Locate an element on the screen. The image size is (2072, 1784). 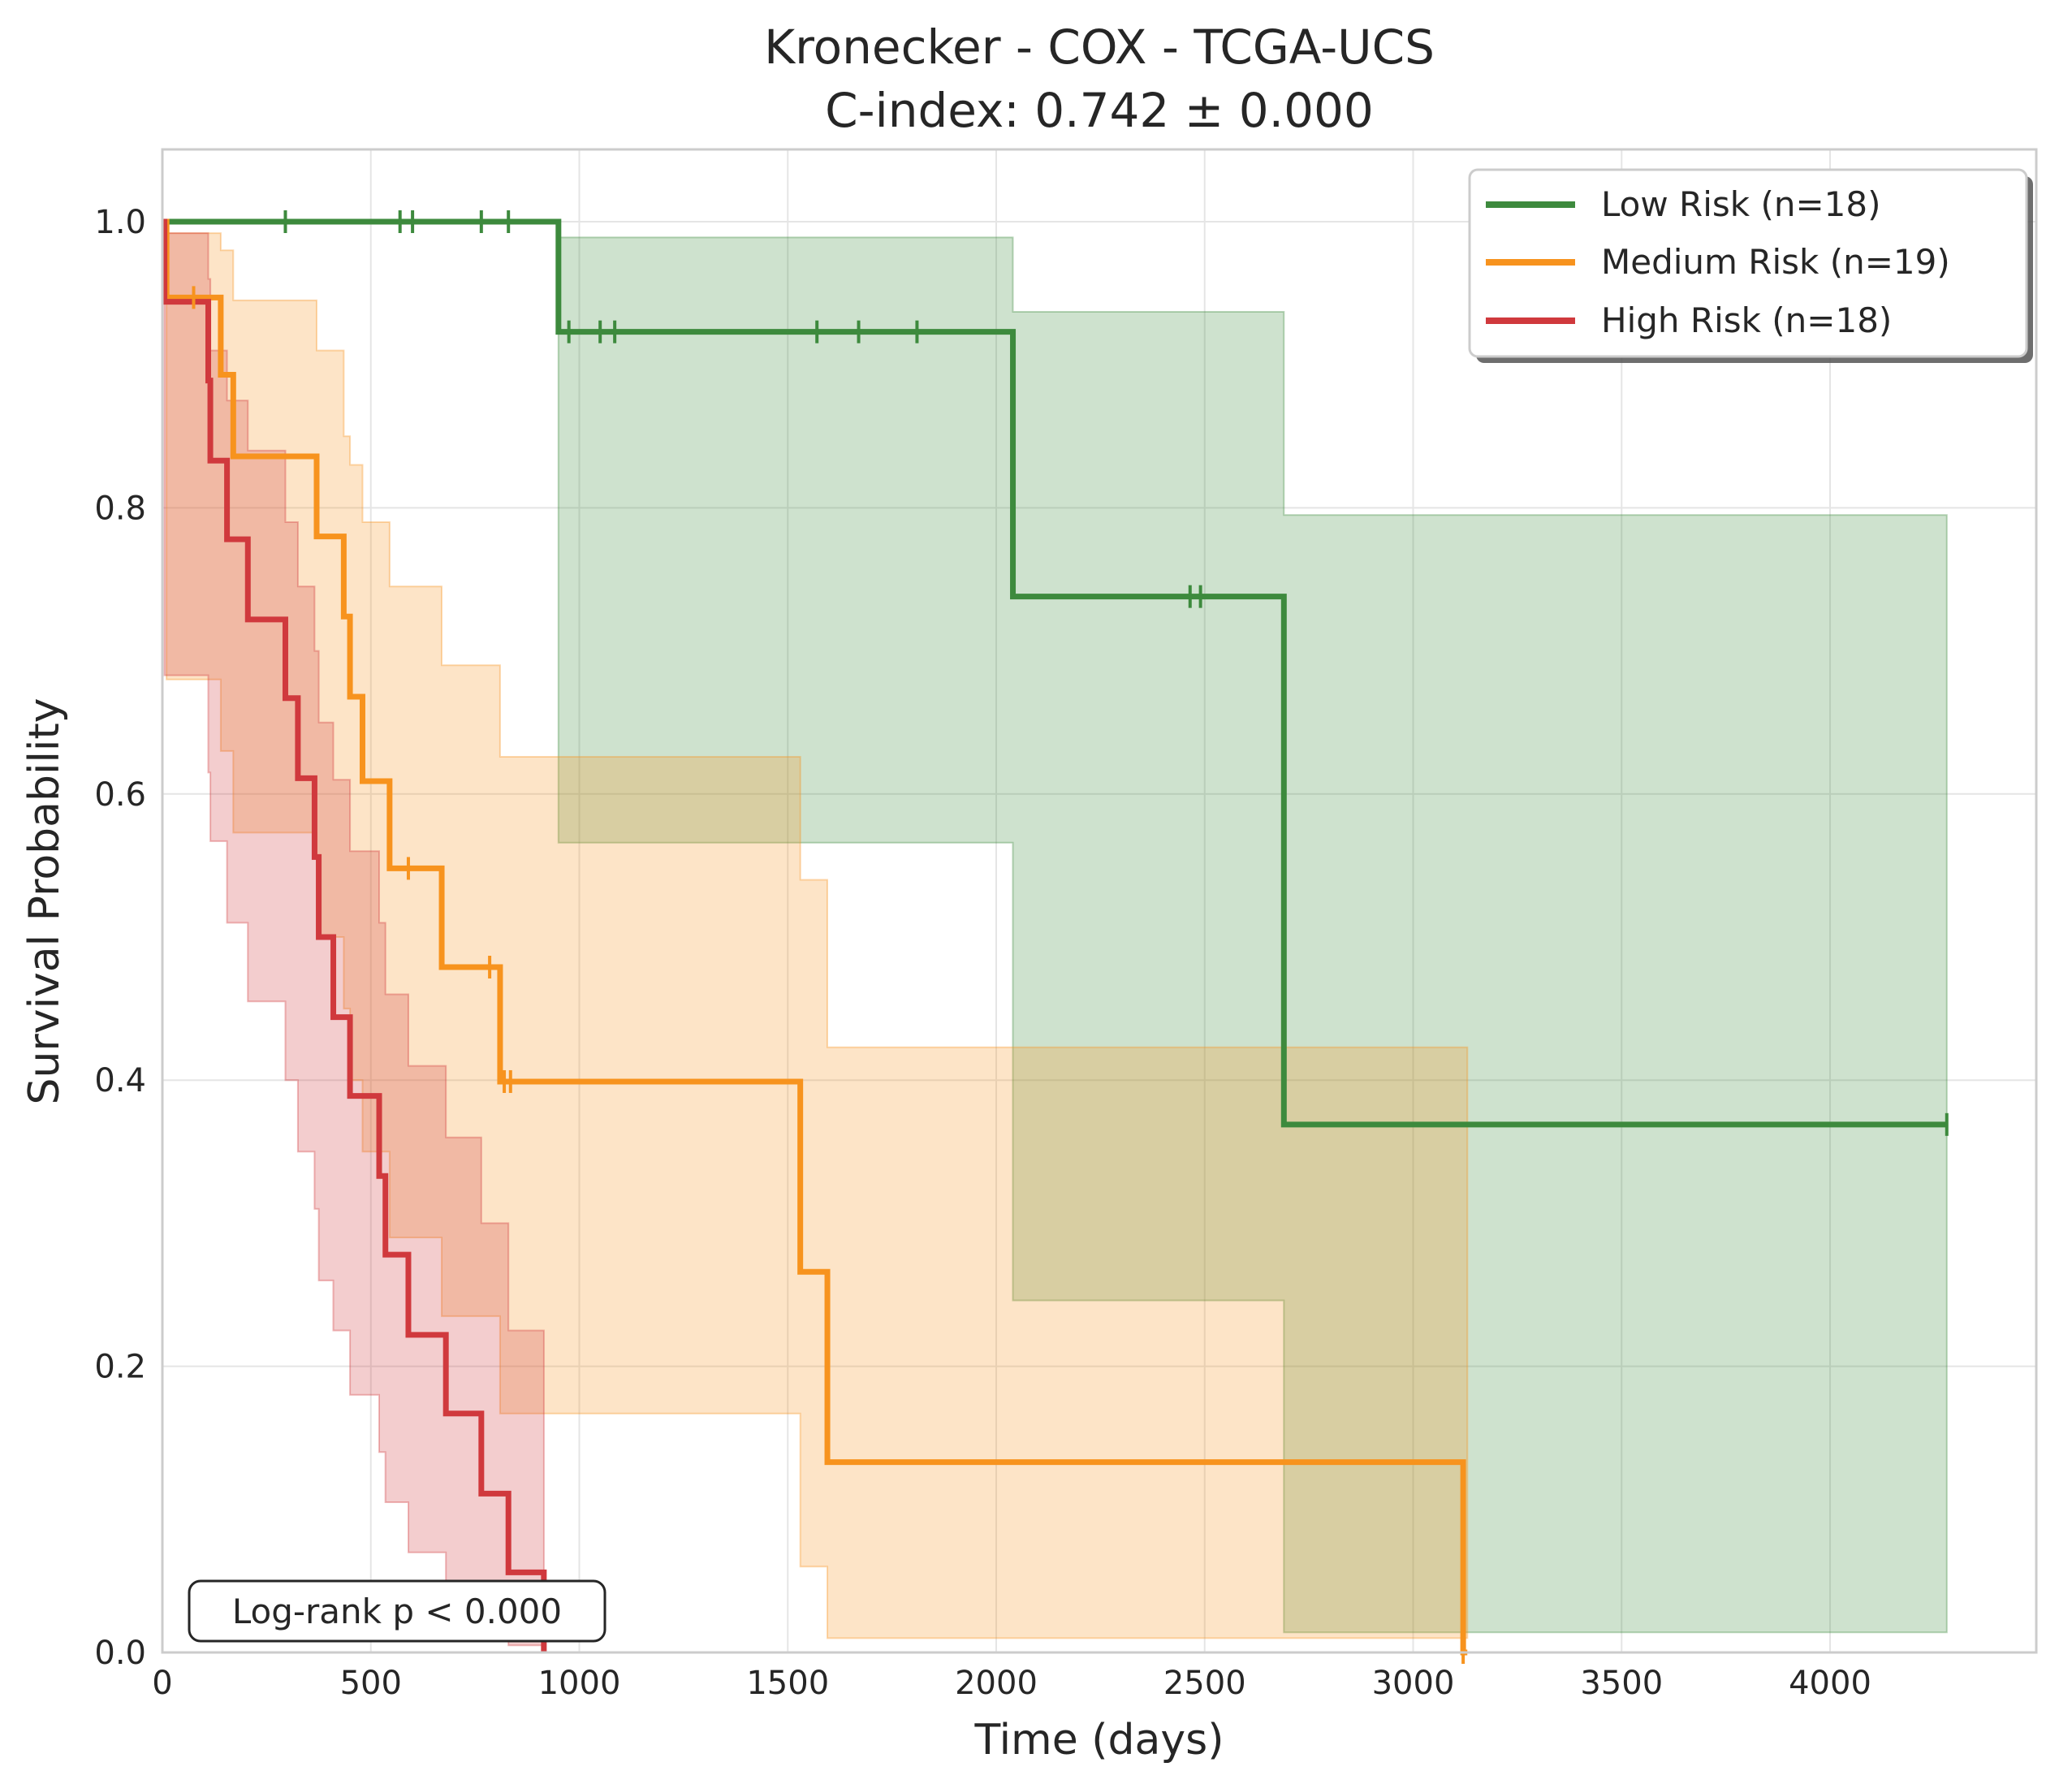
legend-box is located at coordinates (1748, 263).